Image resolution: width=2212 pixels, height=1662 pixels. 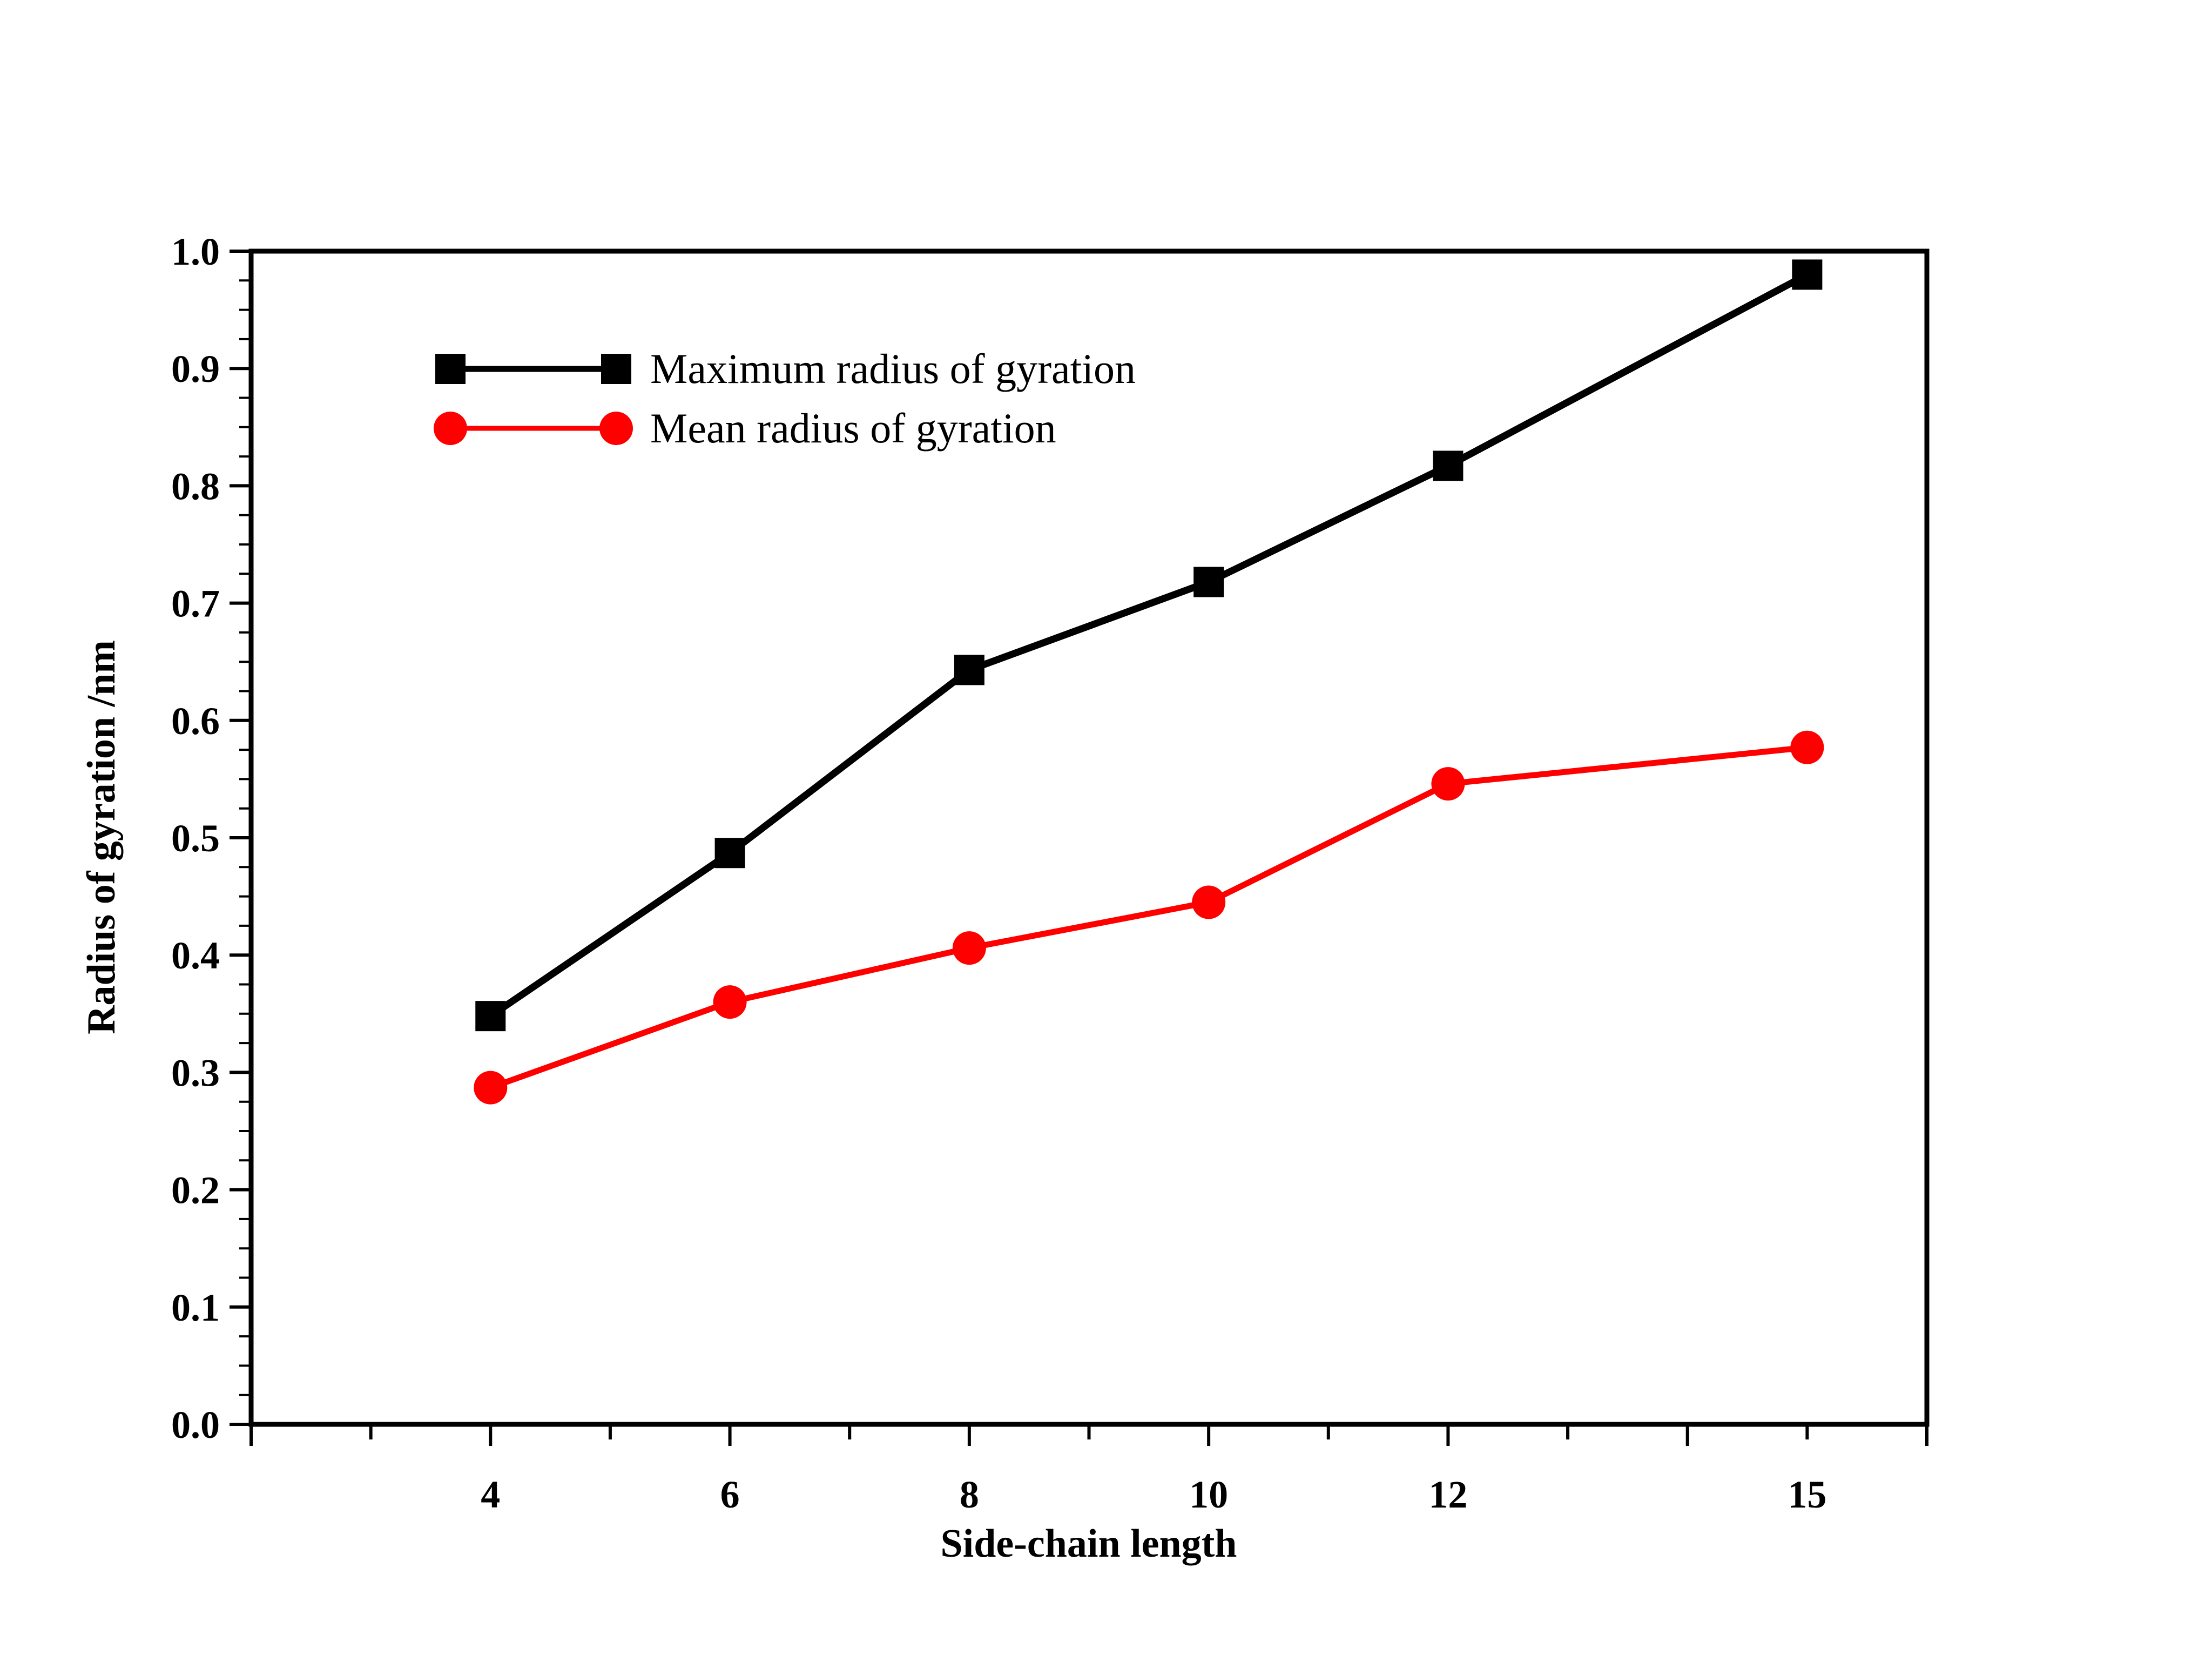 I want to click on x-axis-title: Side-chain length, so click(x=1089, y=1544).